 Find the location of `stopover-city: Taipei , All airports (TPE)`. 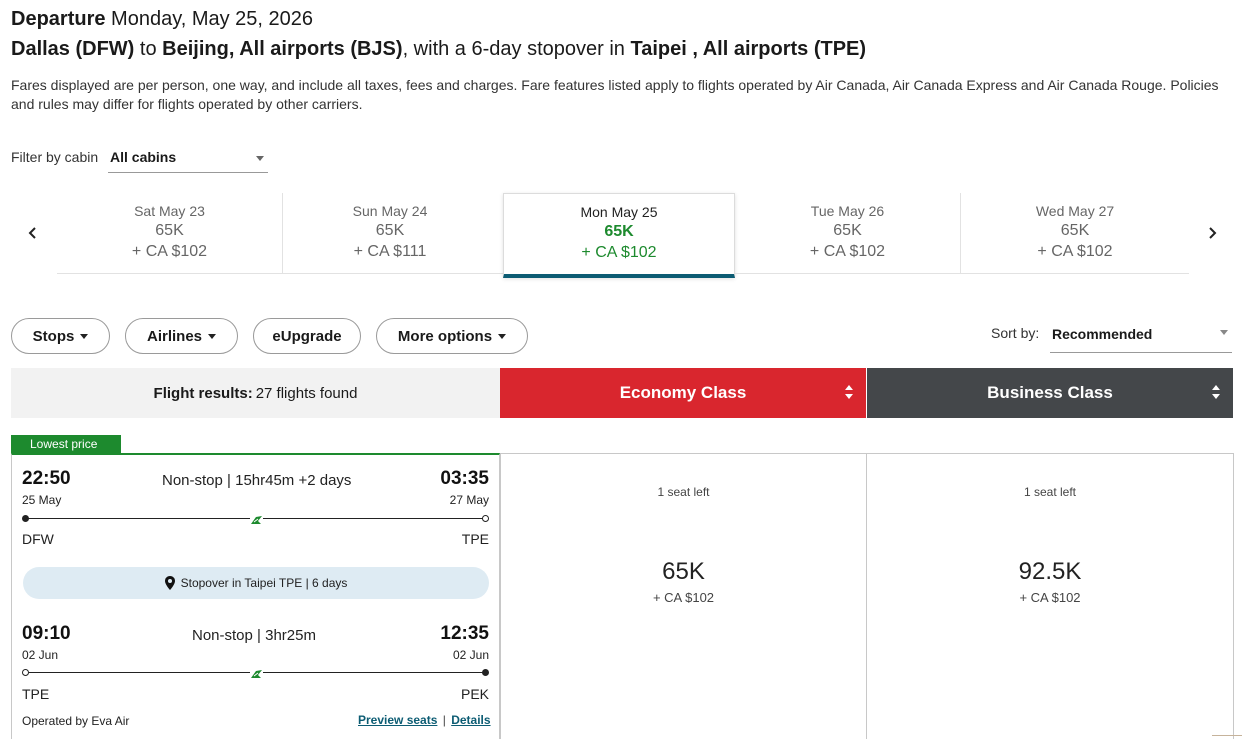

stopover-city: Taipei , All airports (TPE) is located at coordinates (748, 49).